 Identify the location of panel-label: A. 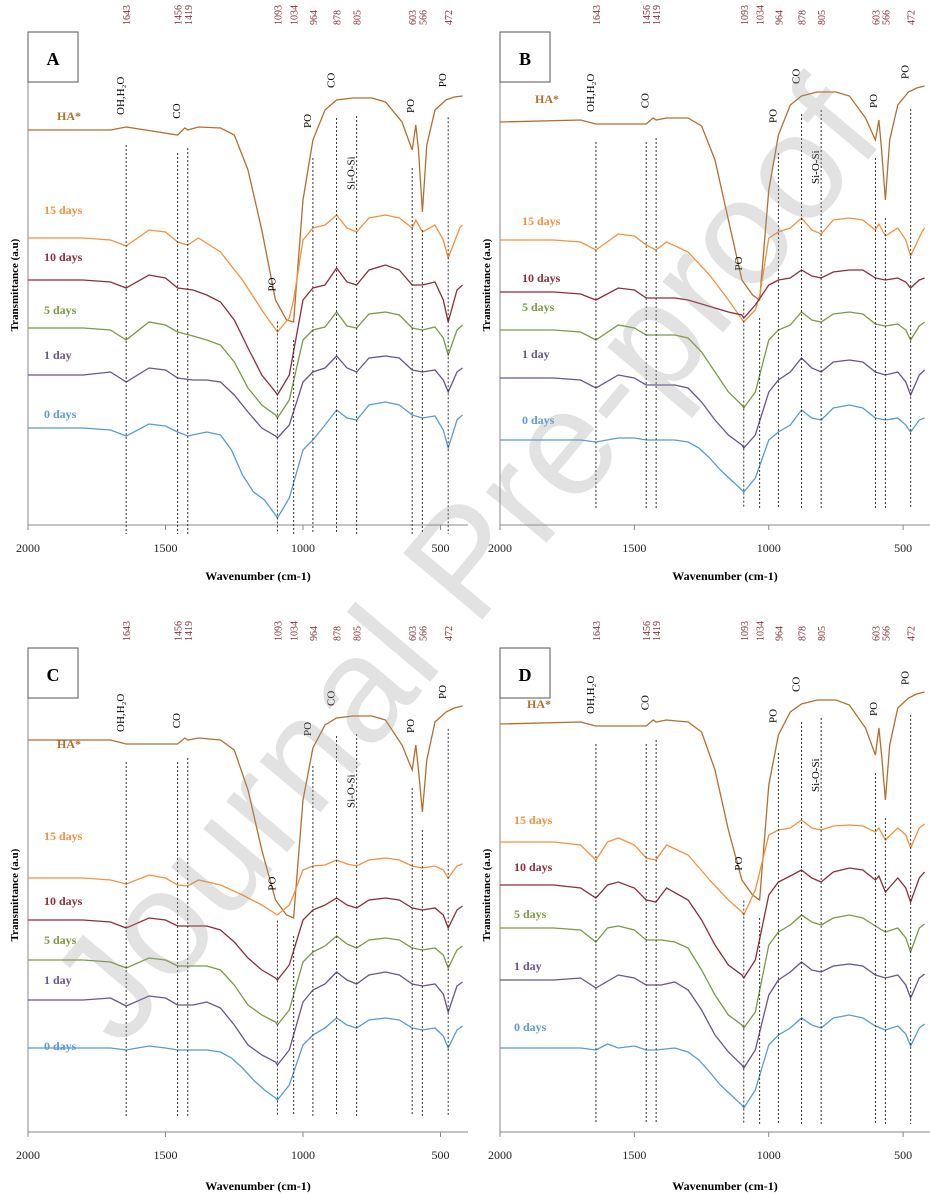
(53, 59).